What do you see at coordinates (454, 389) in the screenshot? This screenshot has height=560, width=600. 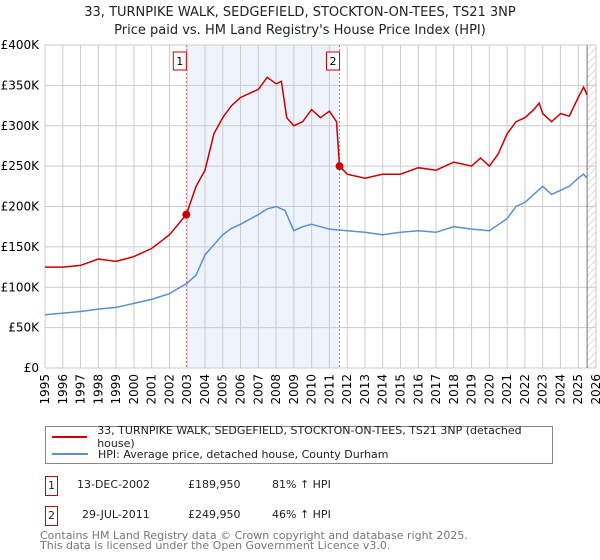 I see `x-tick-label: 2018` at bounding box center [454, 389].